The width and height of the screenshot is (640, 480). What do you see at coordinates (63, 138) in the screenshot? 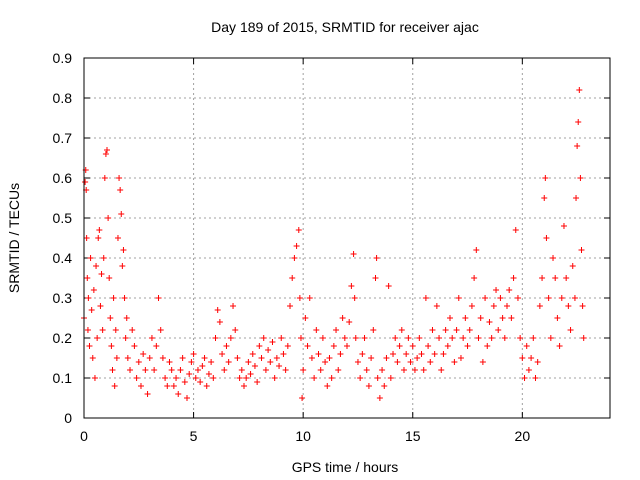
I see `y-tick-label: 0.7` at bounding box center [63, 138].